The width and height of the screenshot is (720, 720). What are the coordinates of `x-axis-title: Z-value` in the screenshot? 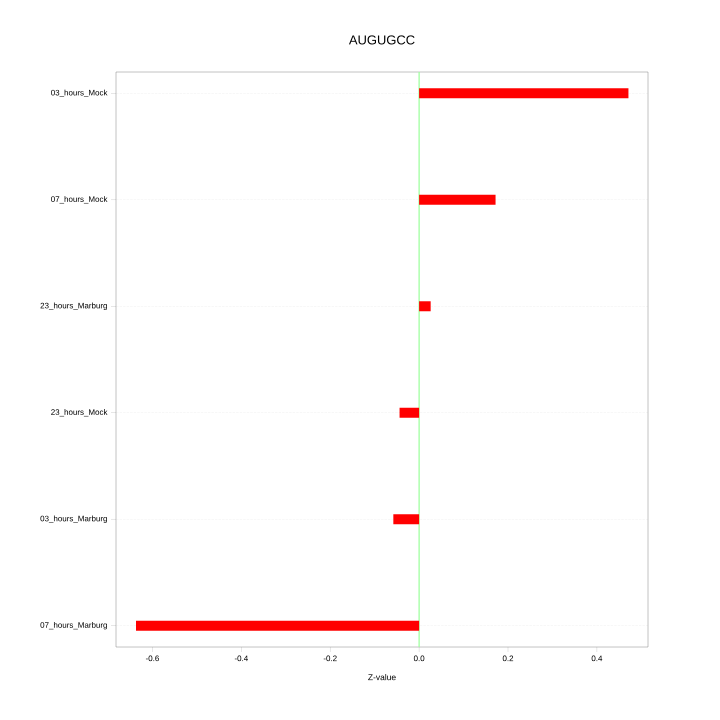 It's located at (382, 677).